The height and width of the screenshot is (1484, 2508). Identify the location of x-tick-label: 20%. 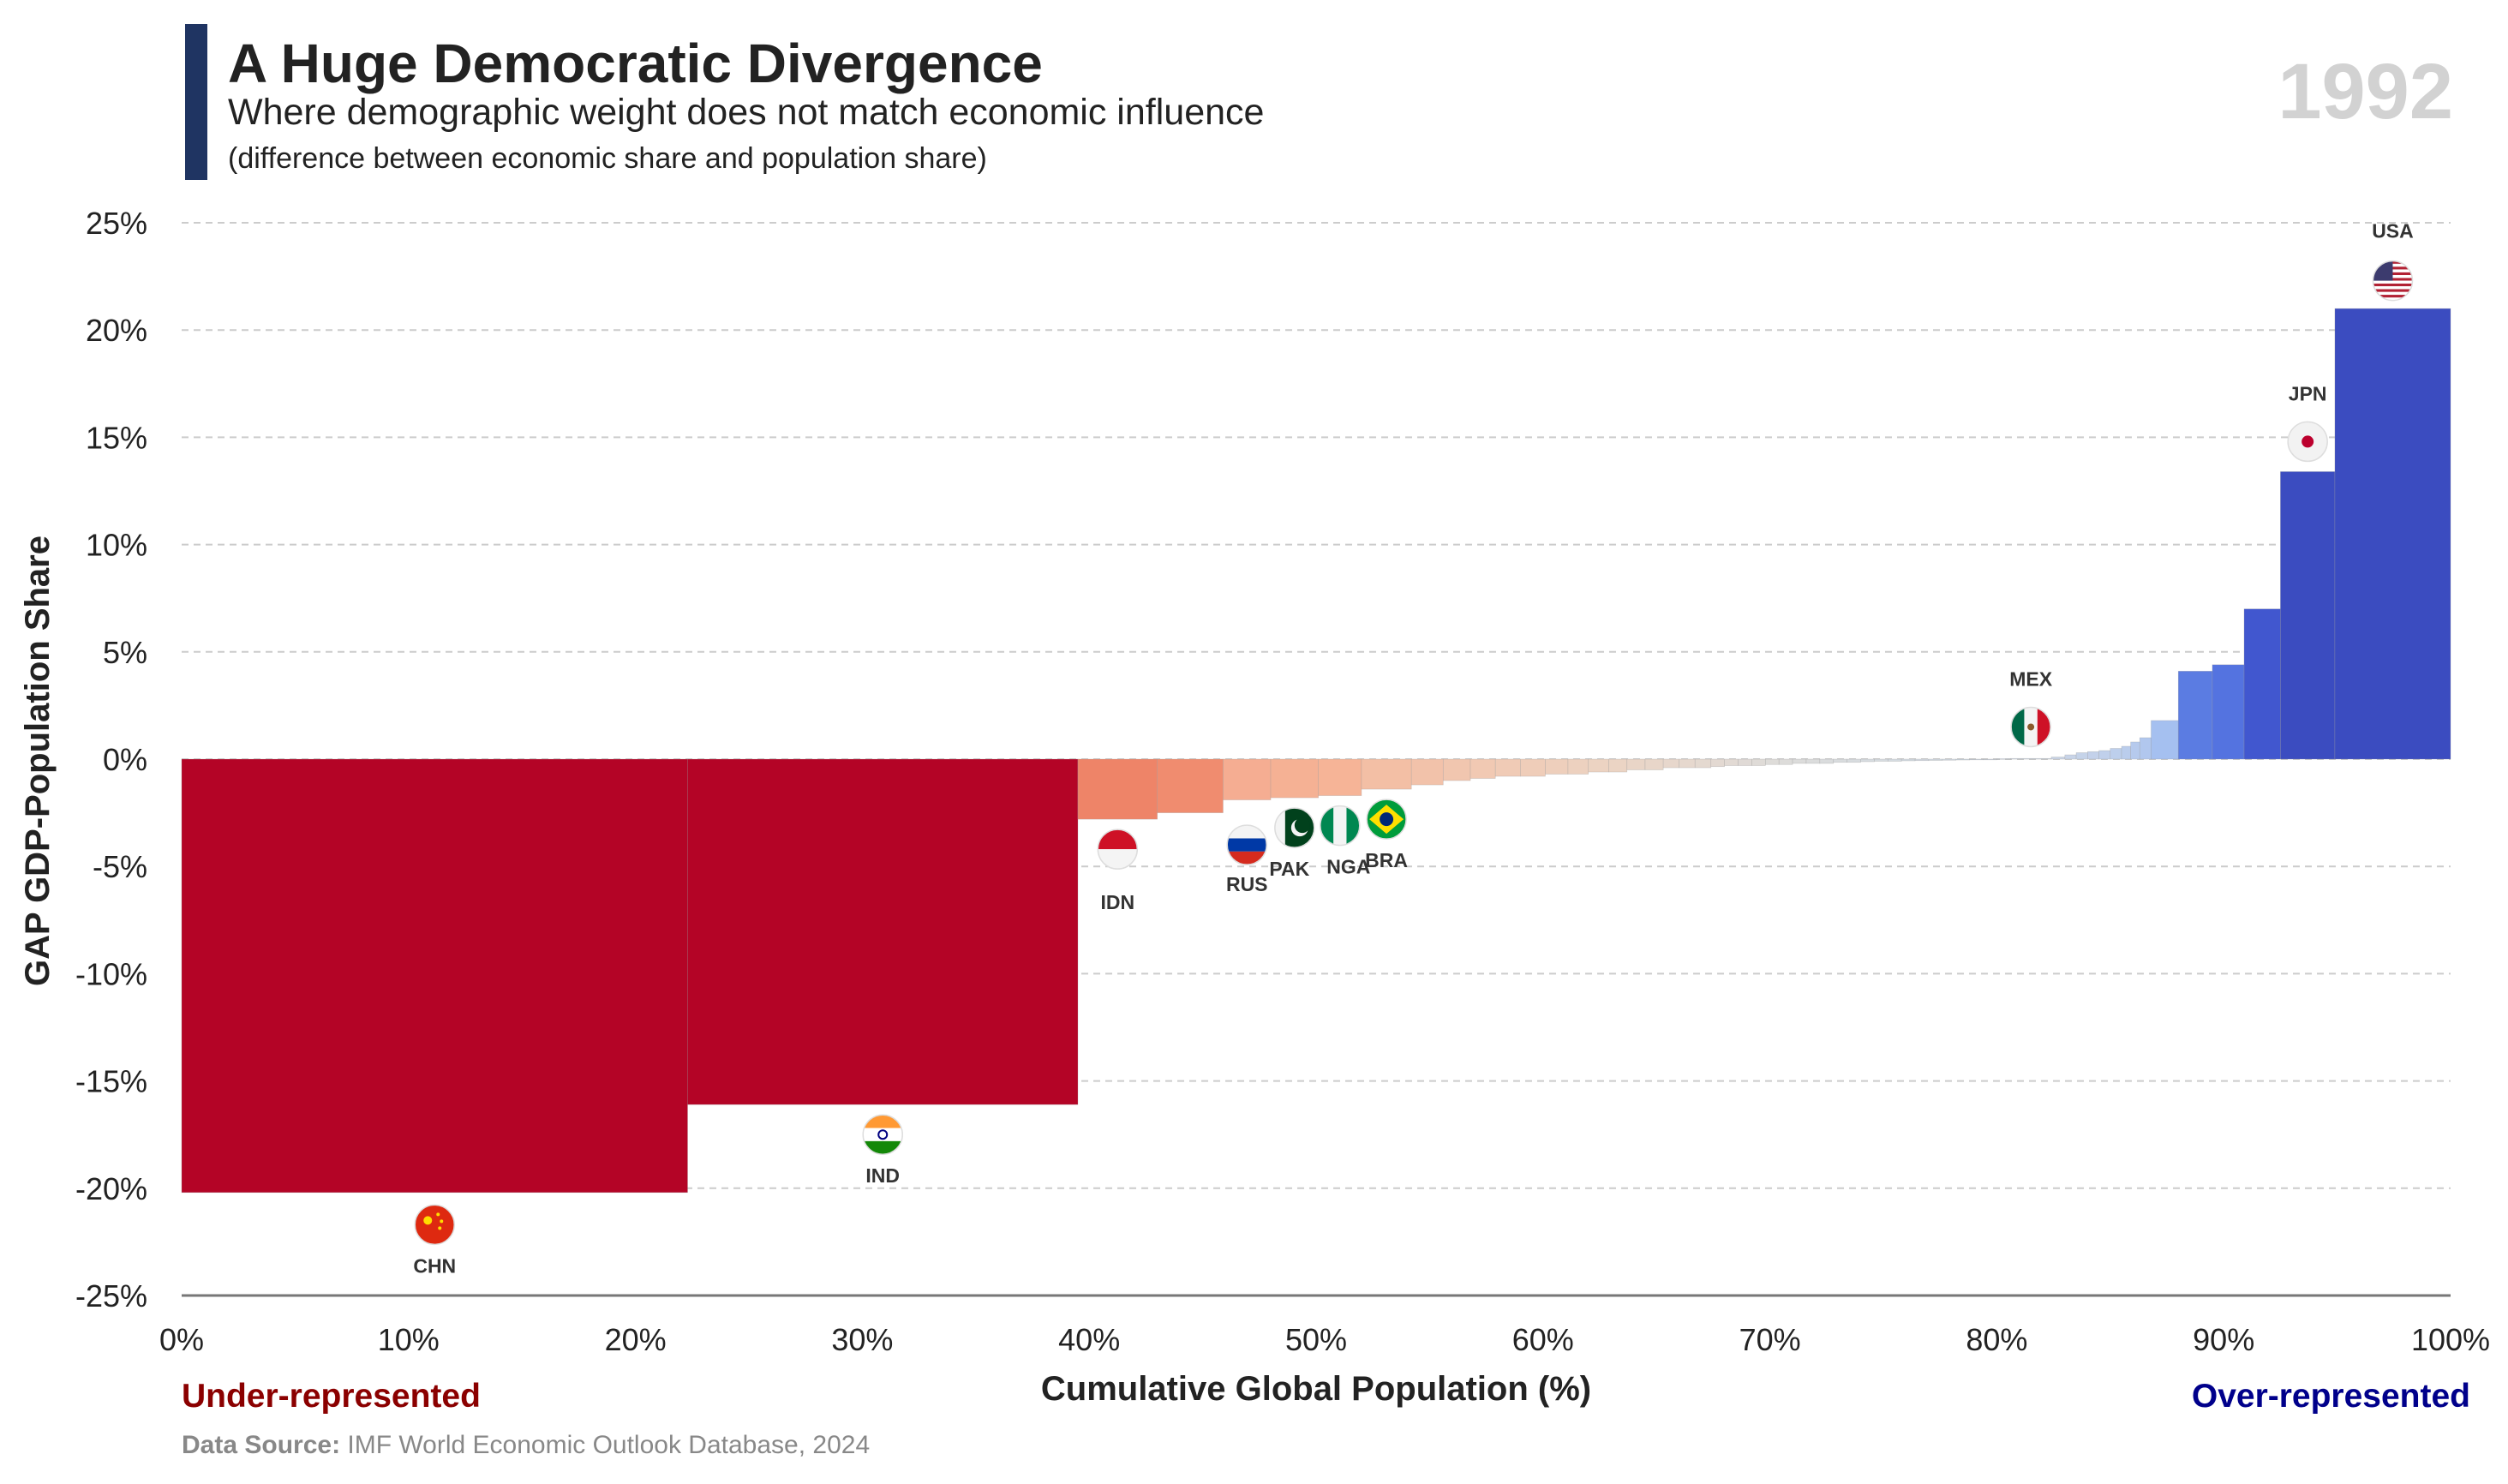
(636, 1340).